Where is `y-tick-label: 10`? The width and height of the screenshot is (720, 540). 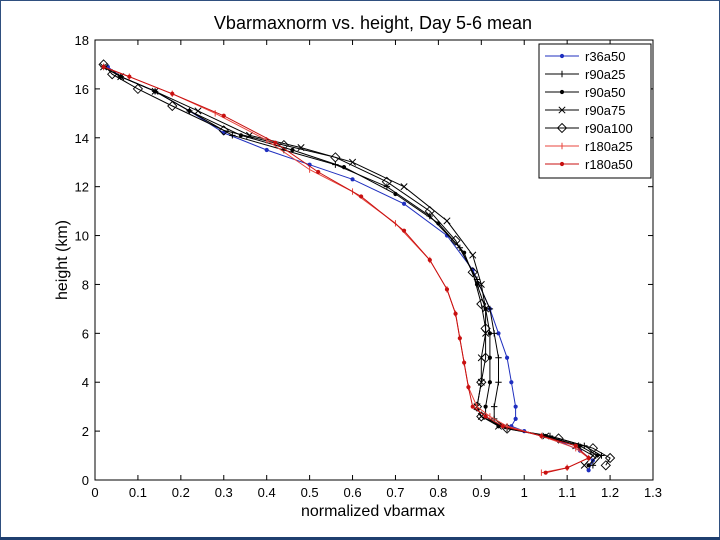 y-tick-label: 10 is located at coordinates (82, 236).